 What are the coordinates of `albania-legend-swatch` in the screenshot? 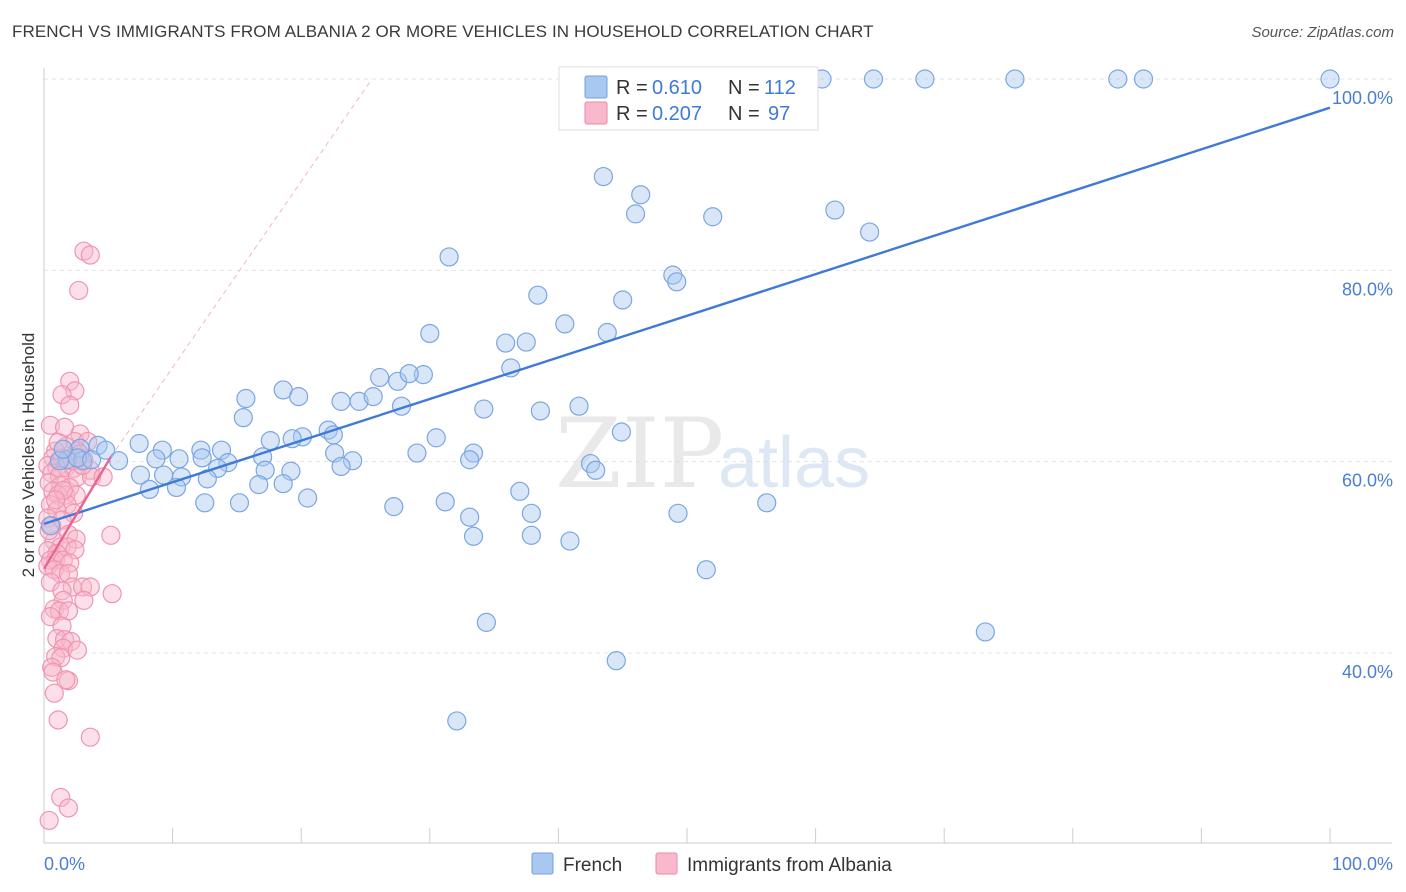 It's located at (596, 113).